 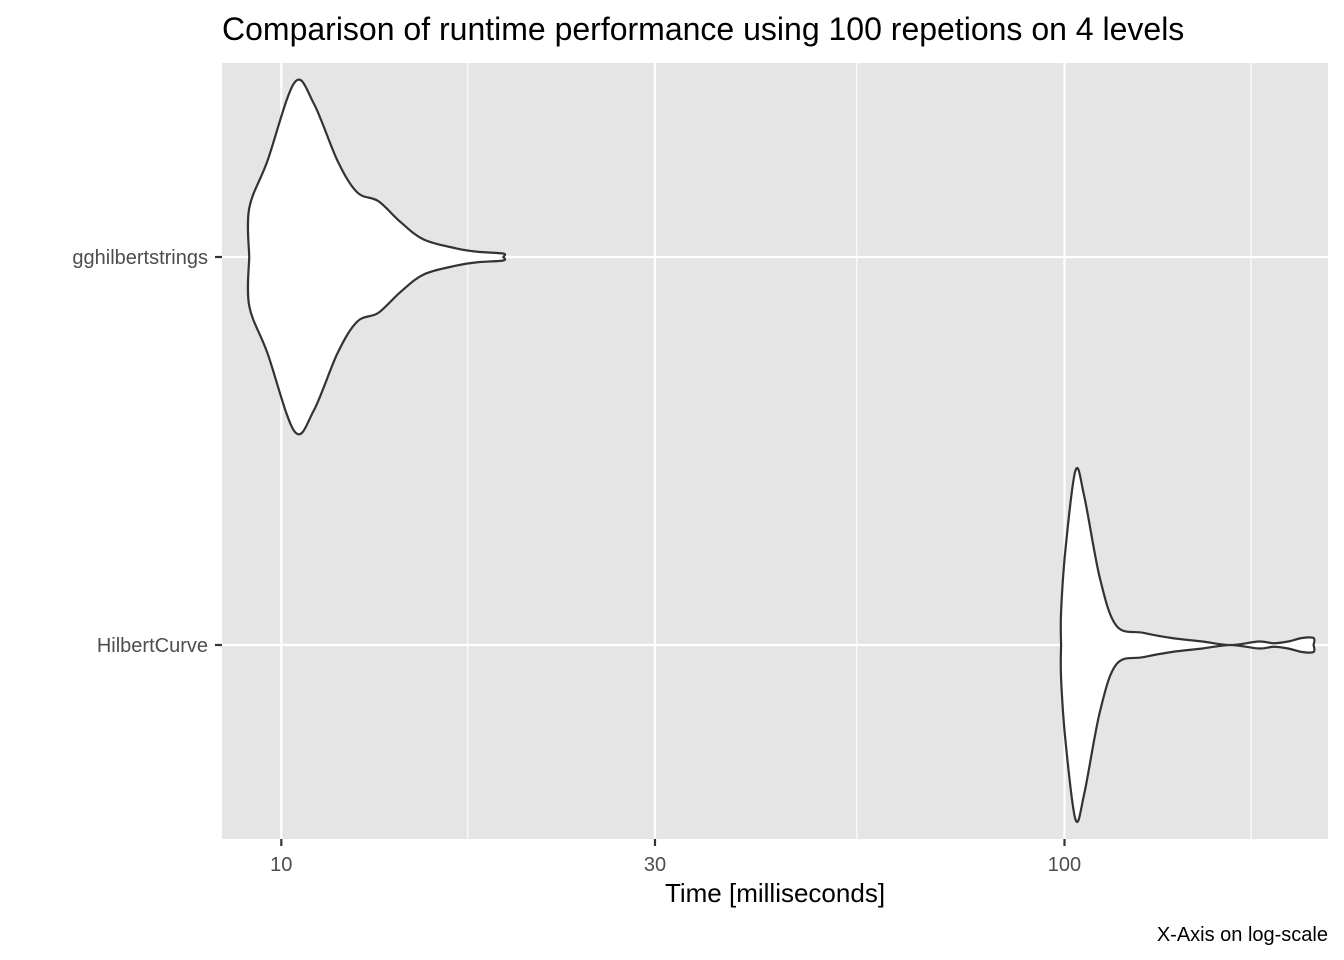 I want to click on x-tick-label-30: 30, so click(x=655, y=865).